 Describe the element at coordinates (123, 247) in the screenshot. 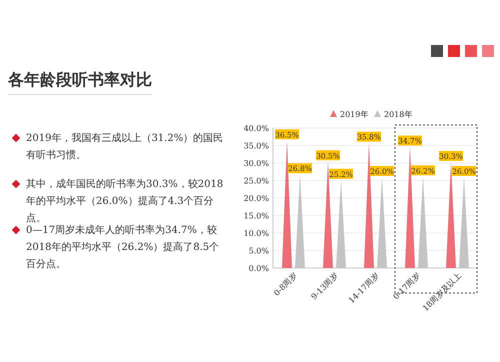

I see `text: 0—17周岁未成年人的听书率为34.7%，较2018年的平均水平（26.2%）提高了8.5个百分点。` at that location.